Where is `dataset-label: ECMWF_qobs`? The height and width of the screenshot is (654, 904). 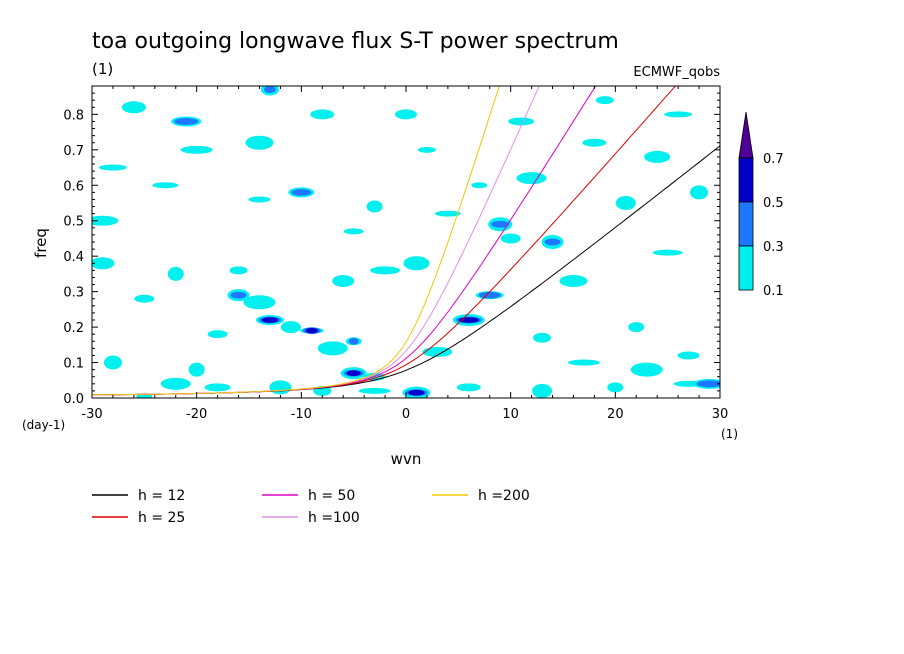 dataset-label: ECMWF_qobs is located at coordinates (676, 72).